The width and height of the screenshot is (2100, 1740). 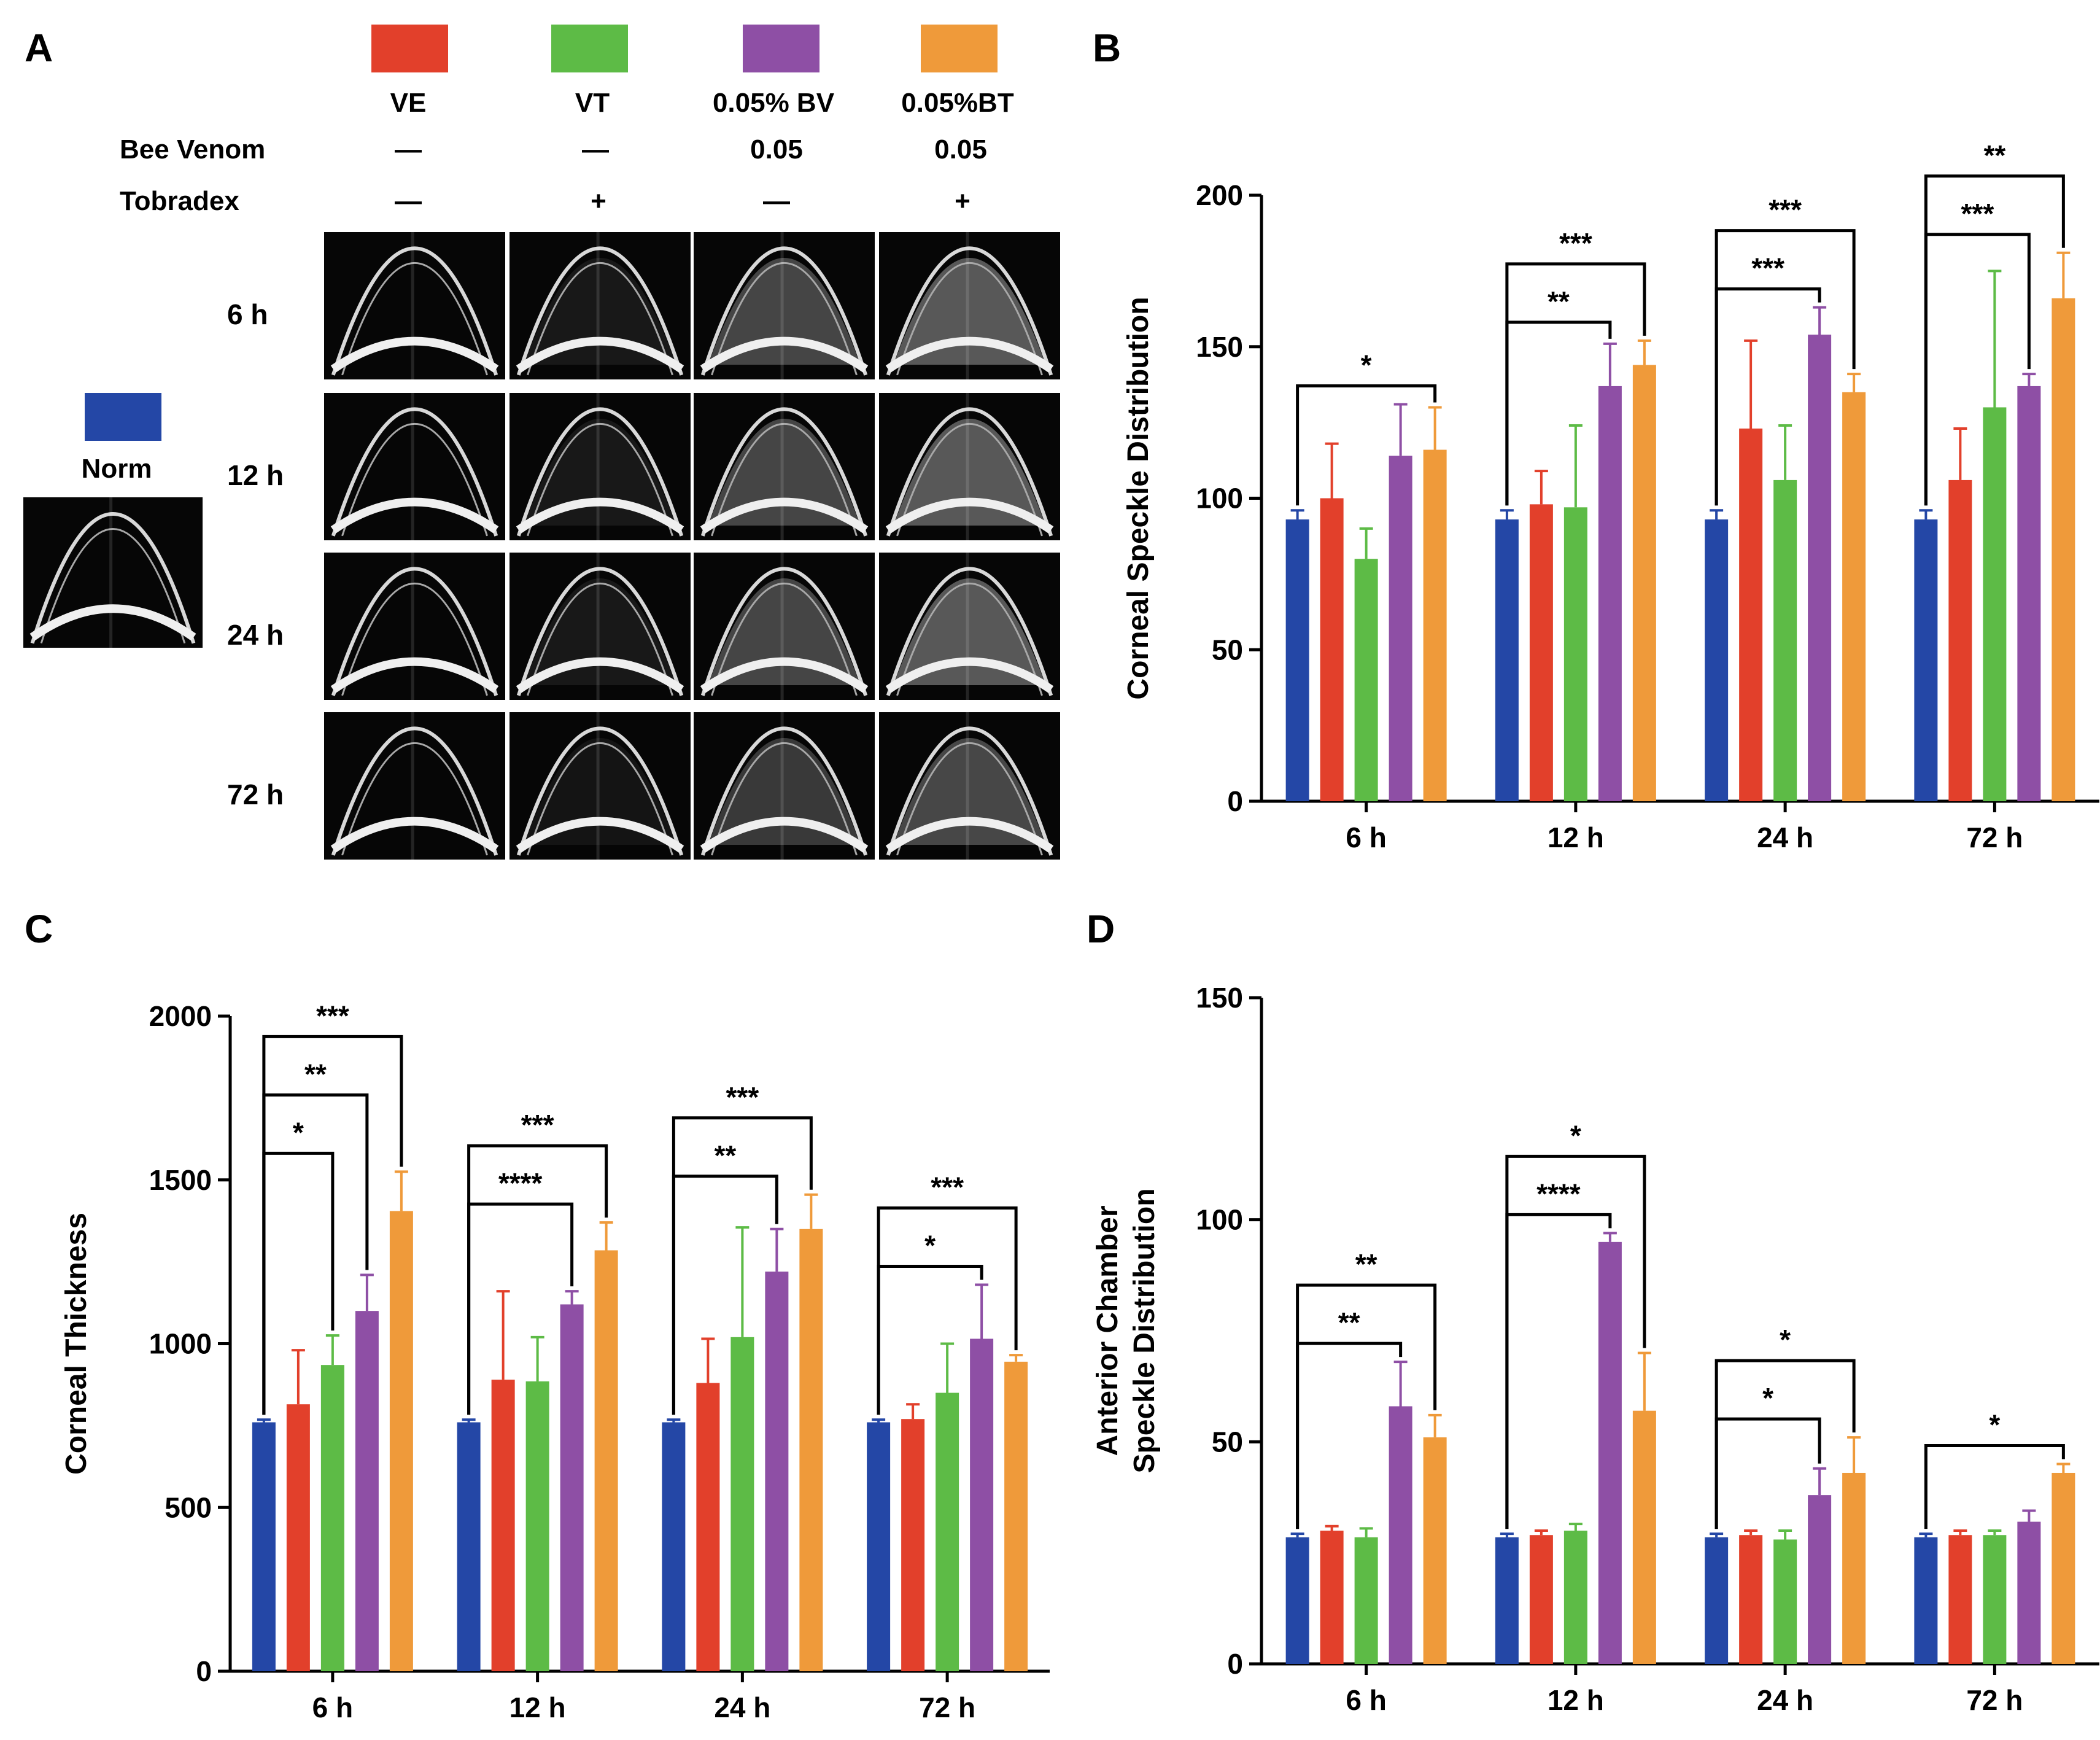 I want to click on significance-label: *, so click(x=1994, y=1425).